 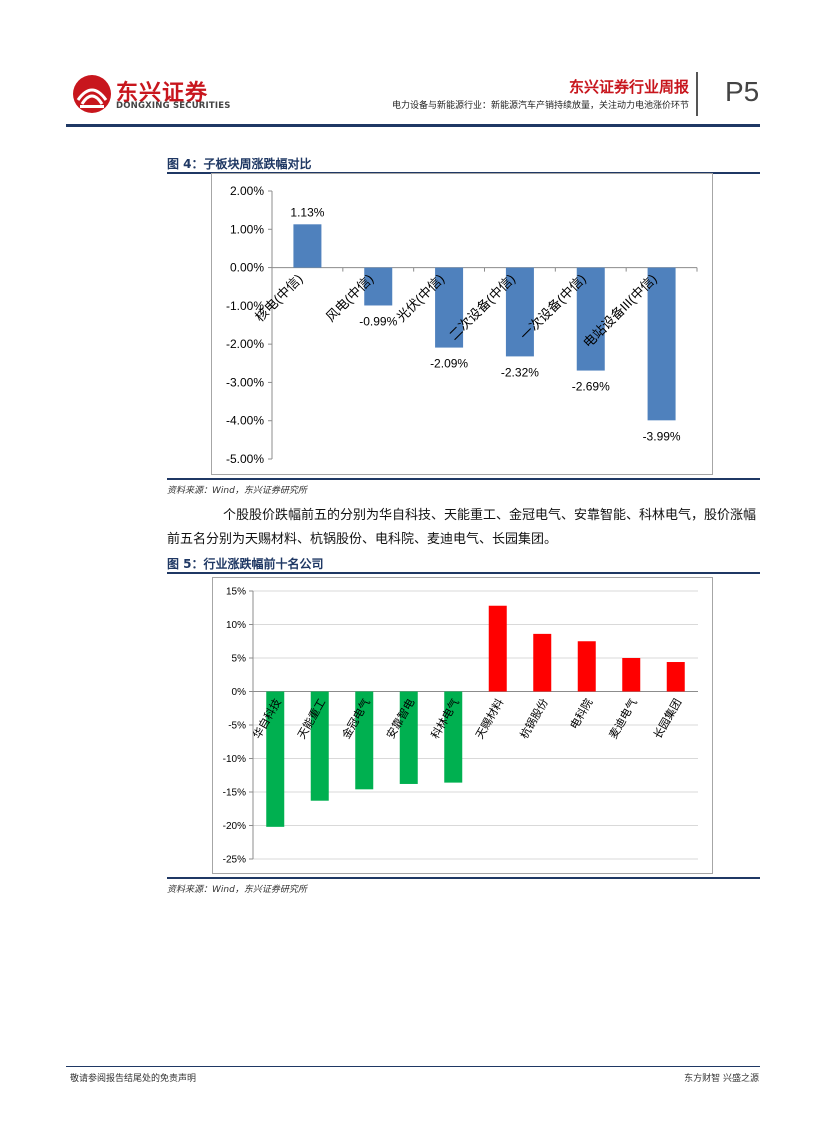 What do you see at coordinates (247, 229) in the screenshot?
I see `y-tick-label: 1.00%` at bounding box center [247, 229].